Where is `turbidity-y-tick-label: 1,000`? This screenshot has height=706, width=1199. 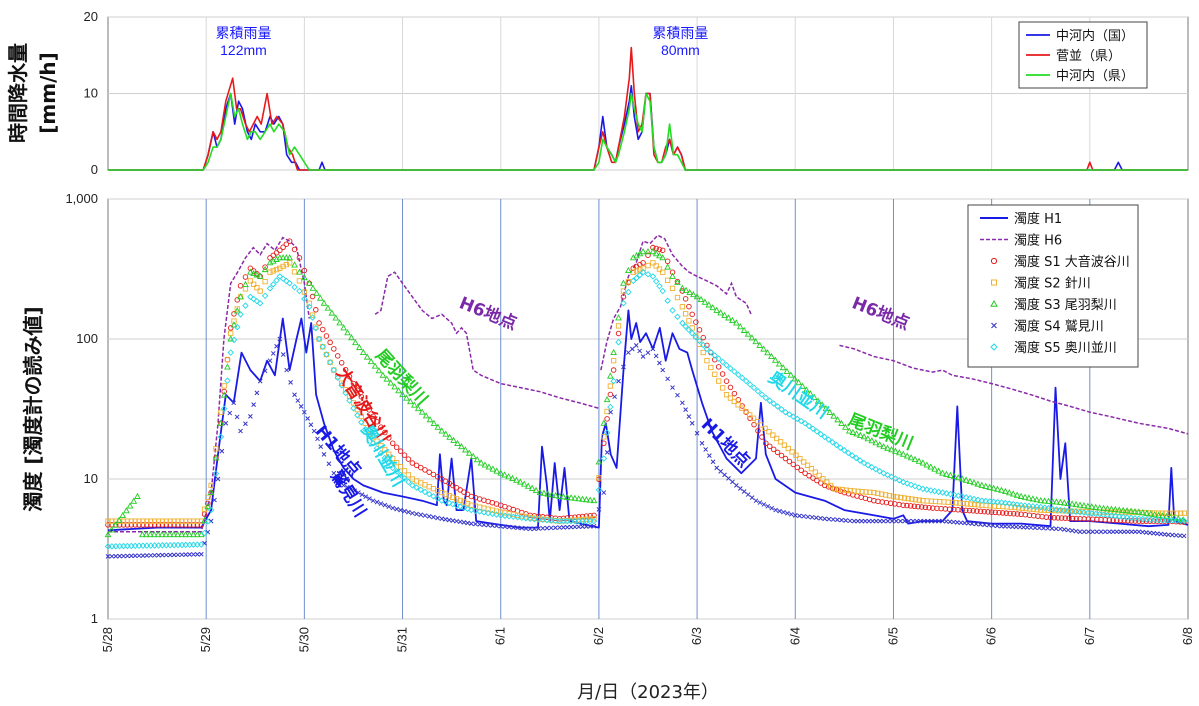 turbidity-y-tick-label: 1,000 is located at coordinates (81, 198).